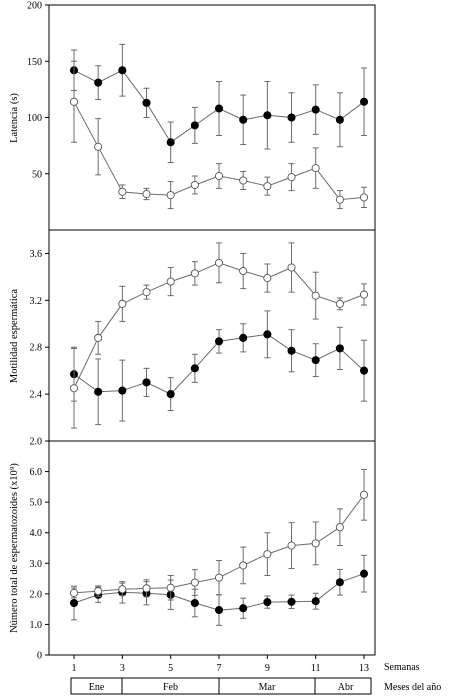  I want to click on panel-1-ytick-label: 200, so click(34, 6).